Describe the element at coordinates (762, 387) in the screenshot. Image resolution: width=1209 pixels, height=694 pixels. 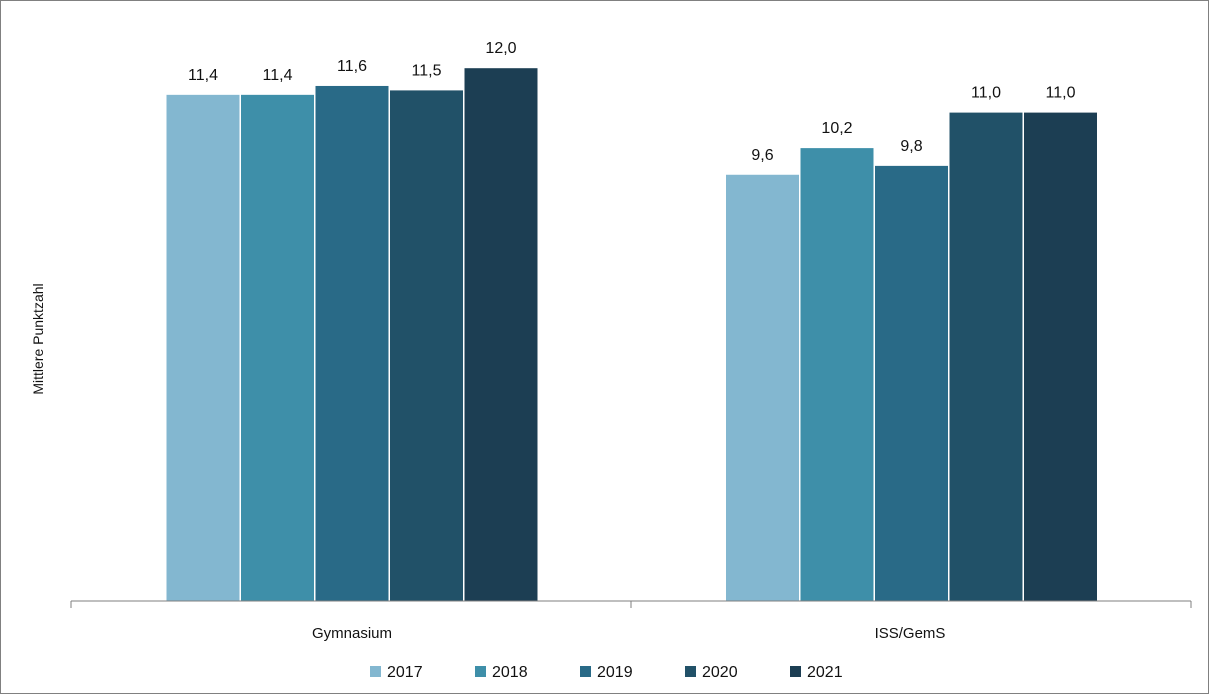
I see `bar-iss-gems-2017` at that location.